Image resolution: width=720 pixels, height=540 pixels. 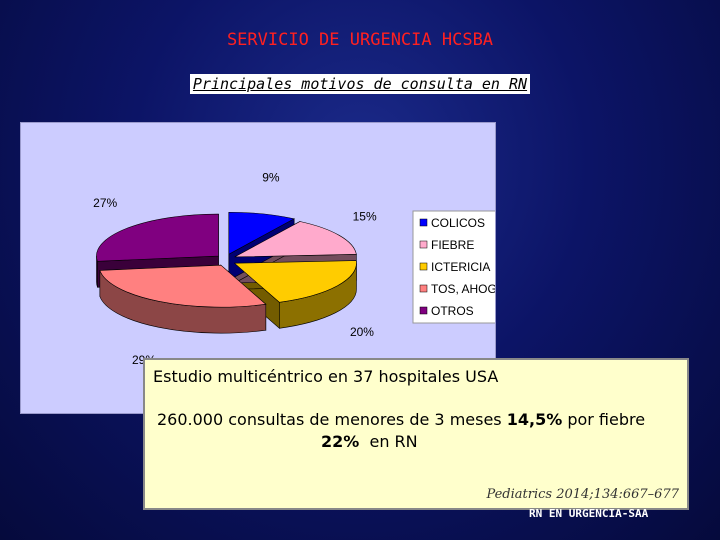 I want to click on footer-text: RN EN URGENCIA-SAA, so click(x=589, y=513).